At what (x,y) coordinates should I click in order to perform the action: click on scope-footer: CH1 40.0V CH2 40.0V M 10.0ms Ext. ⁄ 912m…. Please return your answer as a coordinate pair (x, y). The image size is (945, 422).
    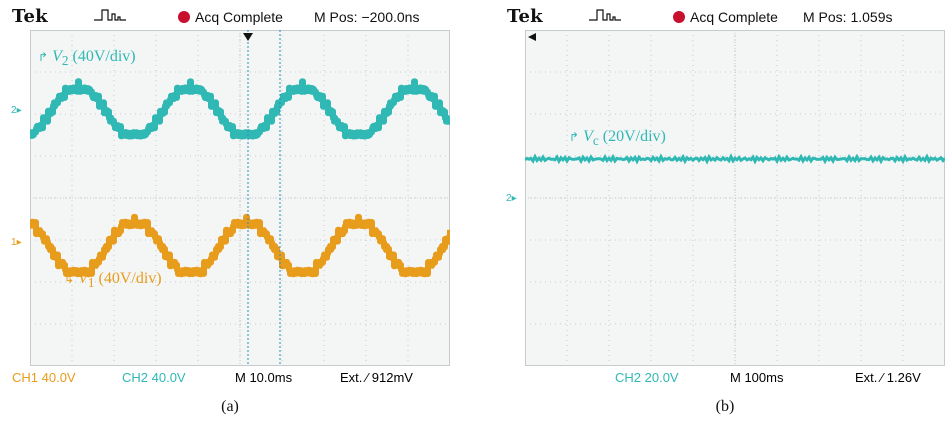
    Looking at the image, I should click on (230, 379).